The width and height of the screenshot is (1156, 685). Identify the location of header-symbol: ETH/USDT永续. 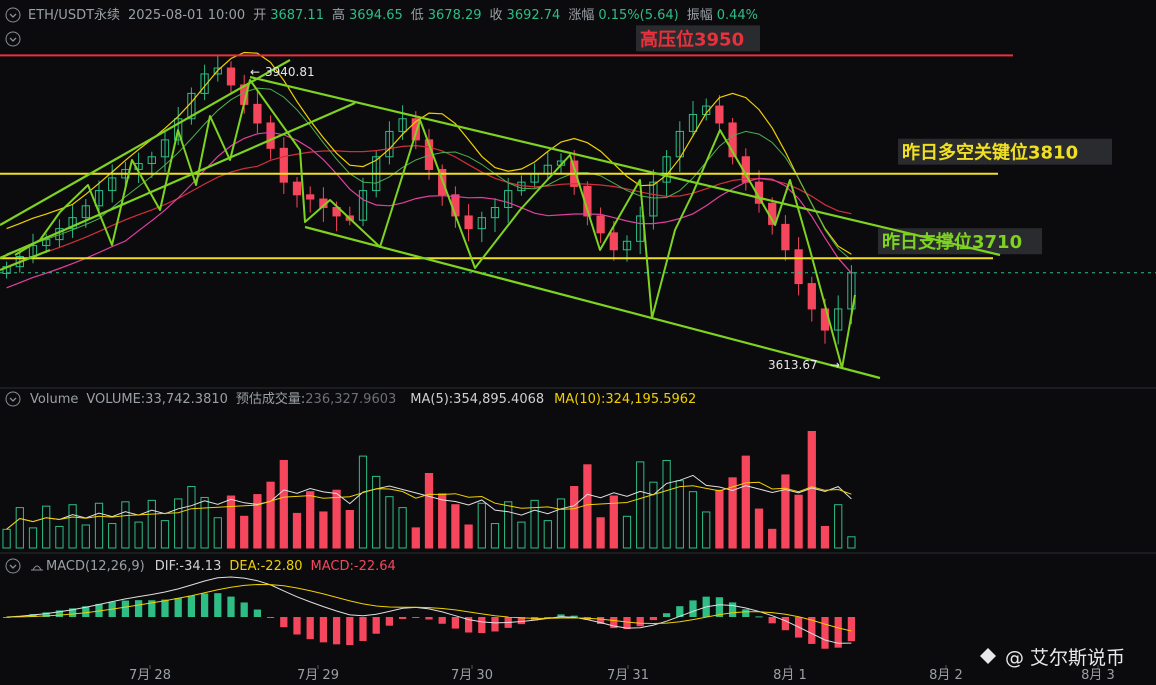
(74, 15).